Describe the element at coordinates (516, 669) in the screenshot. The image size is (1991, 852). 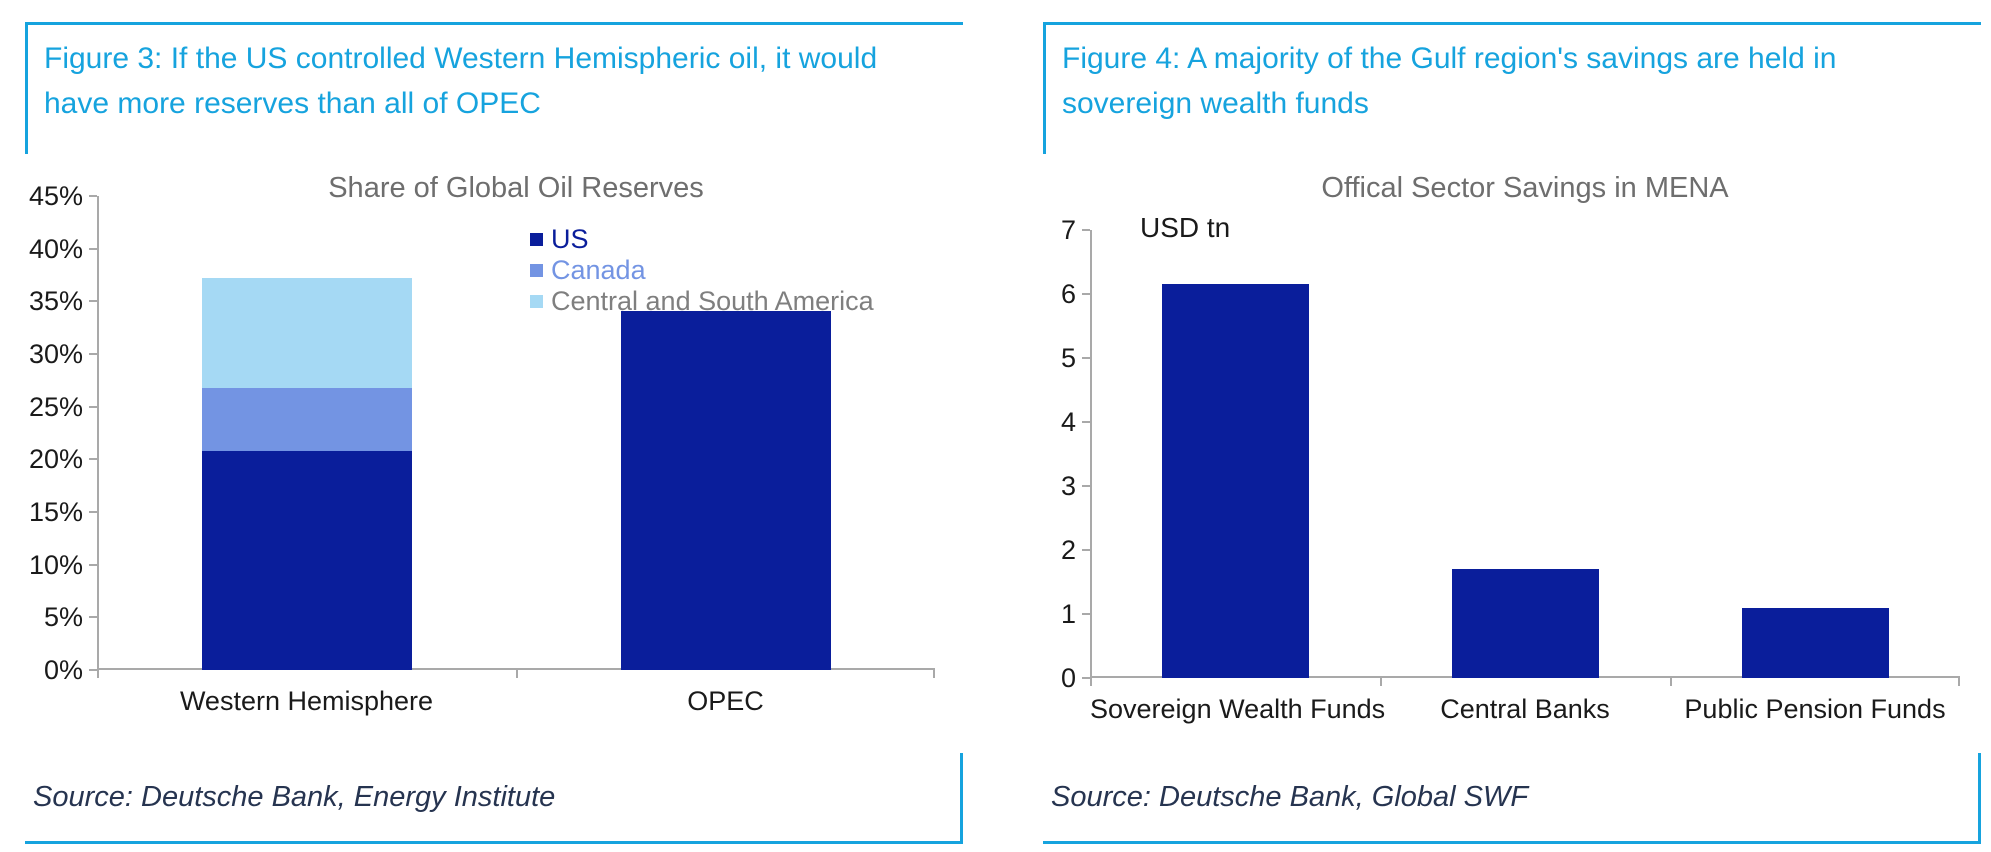
I see `figure3-x-axis` at that location.